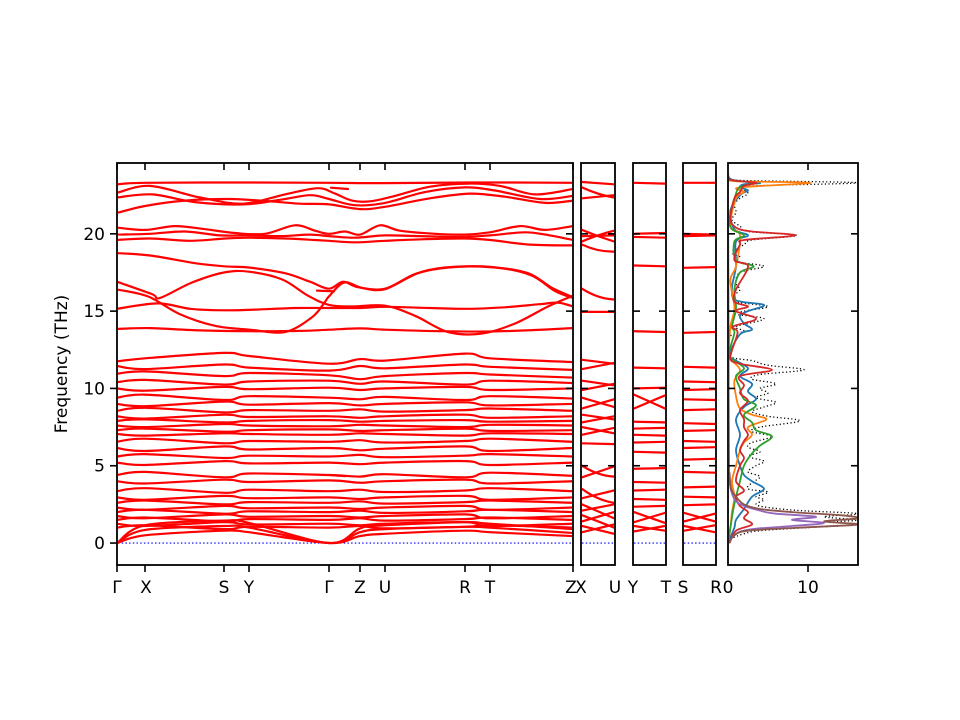 The width and height of the screenshot is (960, 720). Describe the element at coordinates (808, 588) in the screenshot. I see `k-point-label: 10` at that location.